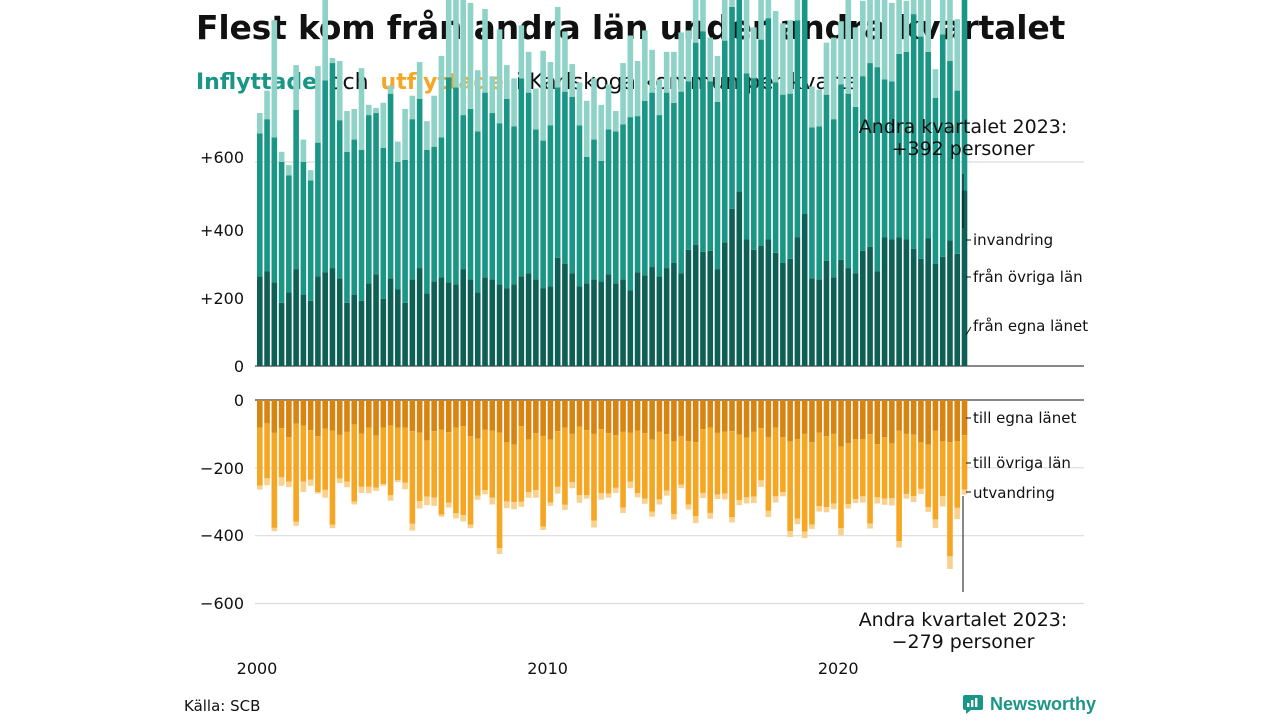 This screenshot has width=1280, height=720. Describe the element at coordinates (963, 127) in the screenshot. I see `annotation-top-line1: Andra kvartalet 2023:` at that location.